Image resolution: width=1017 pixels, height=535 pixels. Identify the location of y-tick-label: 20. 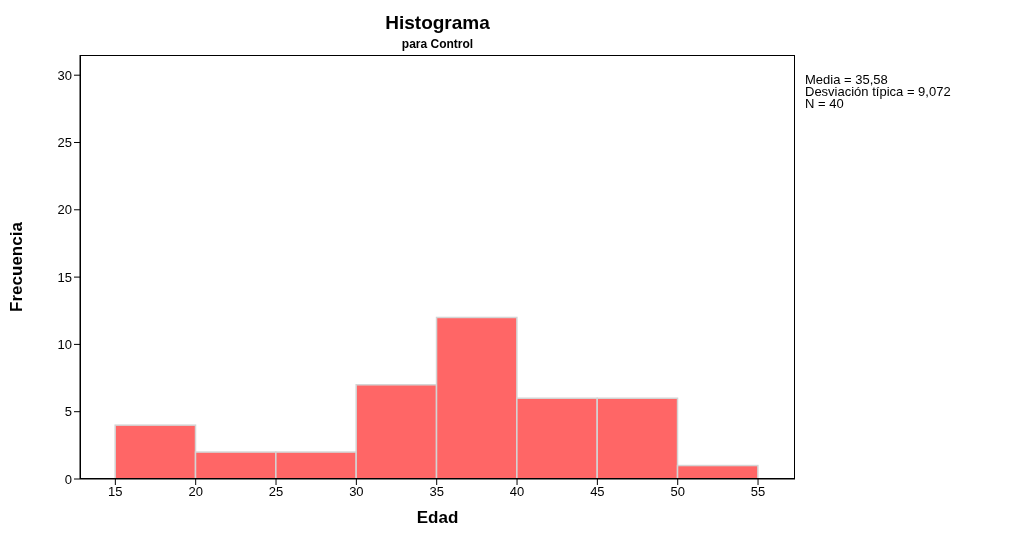
(64, 210).